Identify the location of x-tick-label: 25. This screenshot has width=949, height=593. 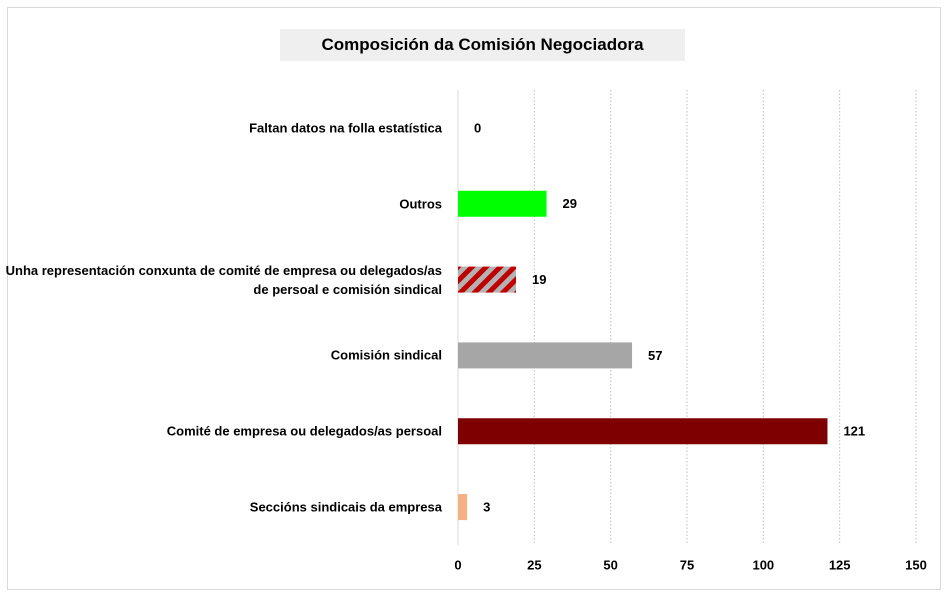
(534, 564).